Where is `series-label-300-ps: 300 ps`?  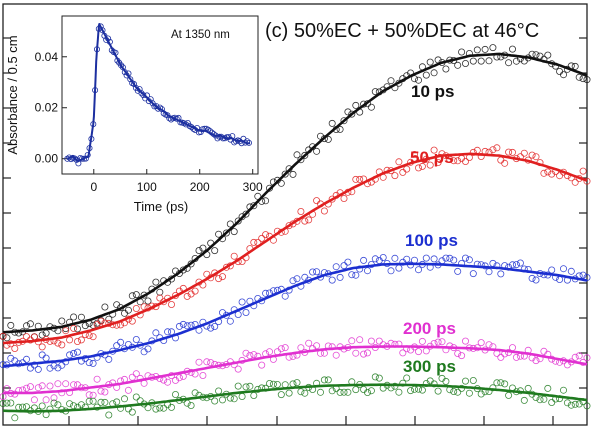
series-label-300-ps: 300 ps is located at coordinates (429, 366).